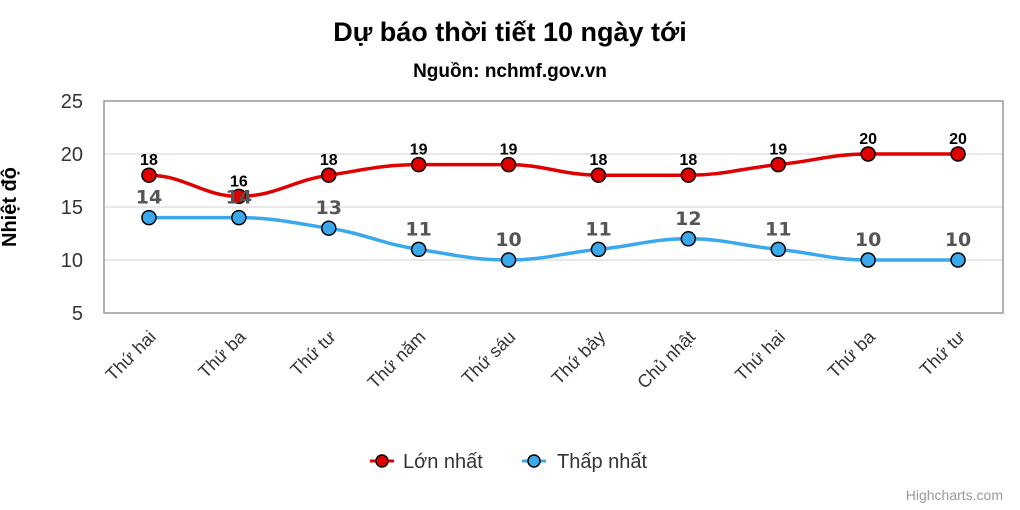 The width and height of the screenshot is (1020, 510). Describe the element at coordinates (602, 462) in the screenshot. I see `legend-label-min: Thấp nhất` at that location.